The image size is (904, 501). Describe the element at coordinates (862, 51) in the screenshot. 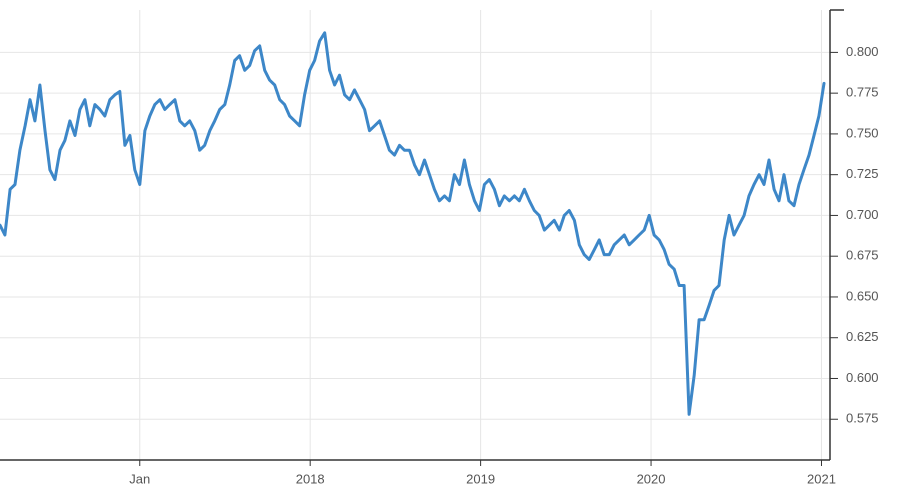

I see `y-tick-label: 0.800` at that location.